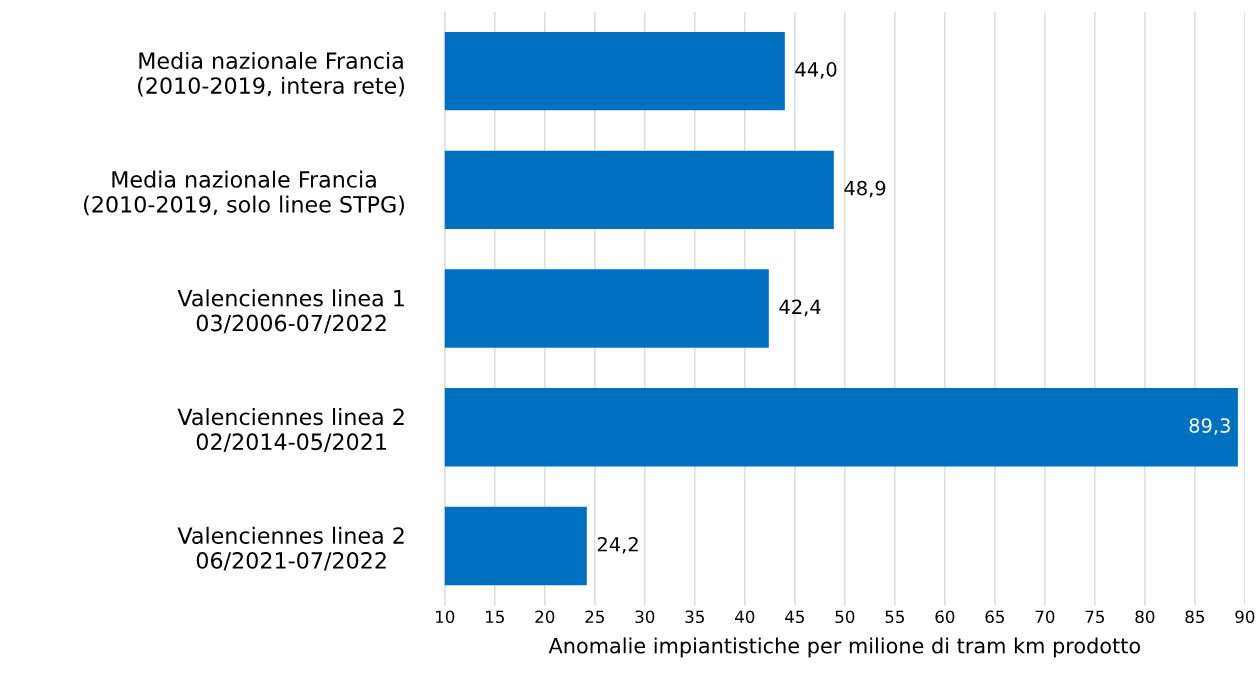 The image size is (1260, 691). What do you see at coordinates (945, 617) in the screenshot?
I see `x-tick-label: 60` at bounding box center [945, 617].